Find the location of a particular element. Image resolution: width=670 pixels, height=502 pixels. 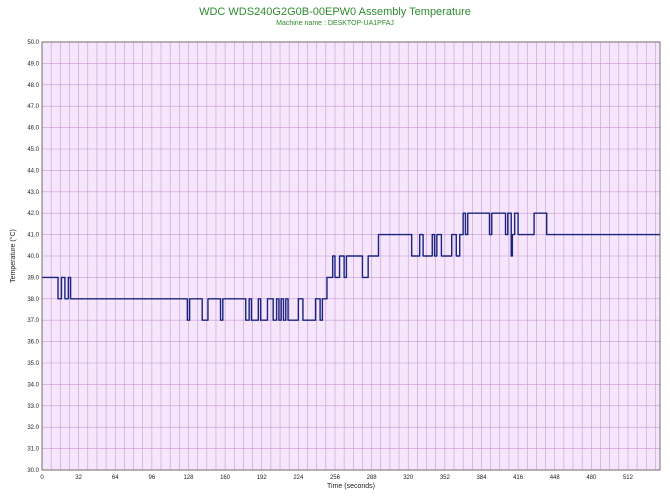

y-tick-label: 32.0 is located at coordinates (33, 428).